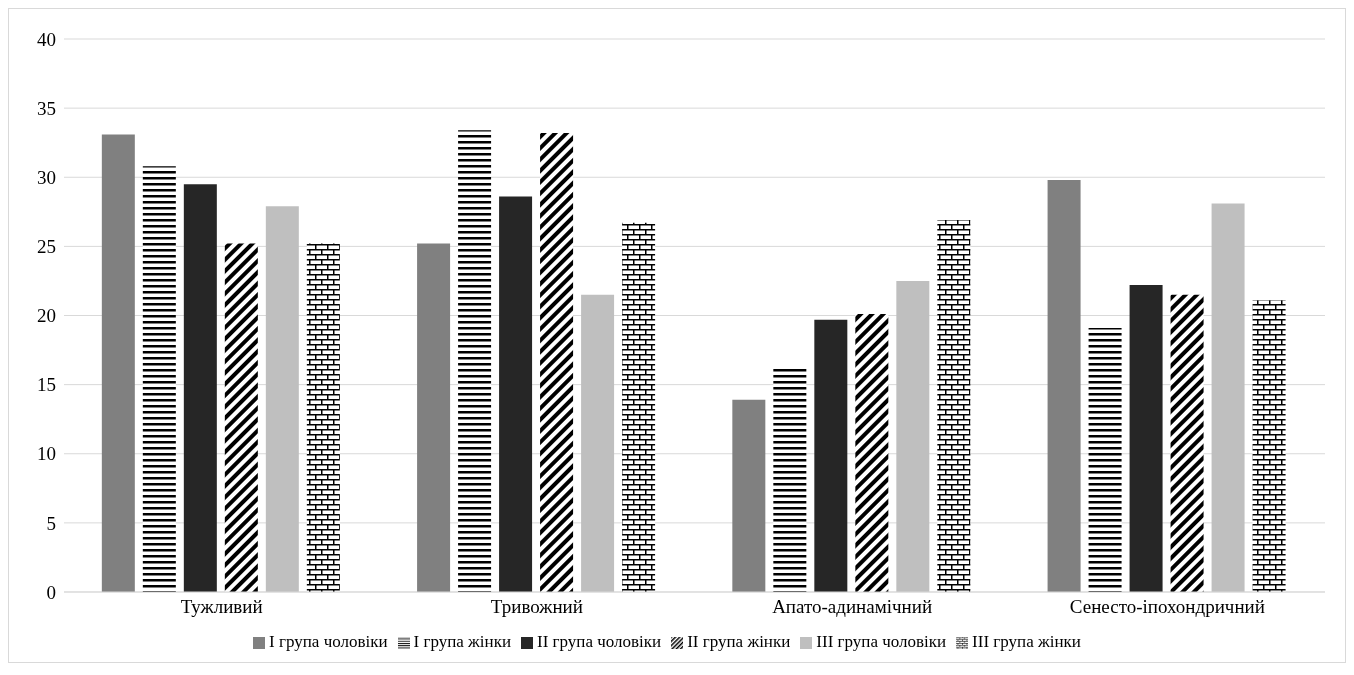 The width and height of the screenshot is (1354, 675). Describe the element at coordinates (536, 607) in the screenshot. I see `x-tick-label: Тривожний` at that location.